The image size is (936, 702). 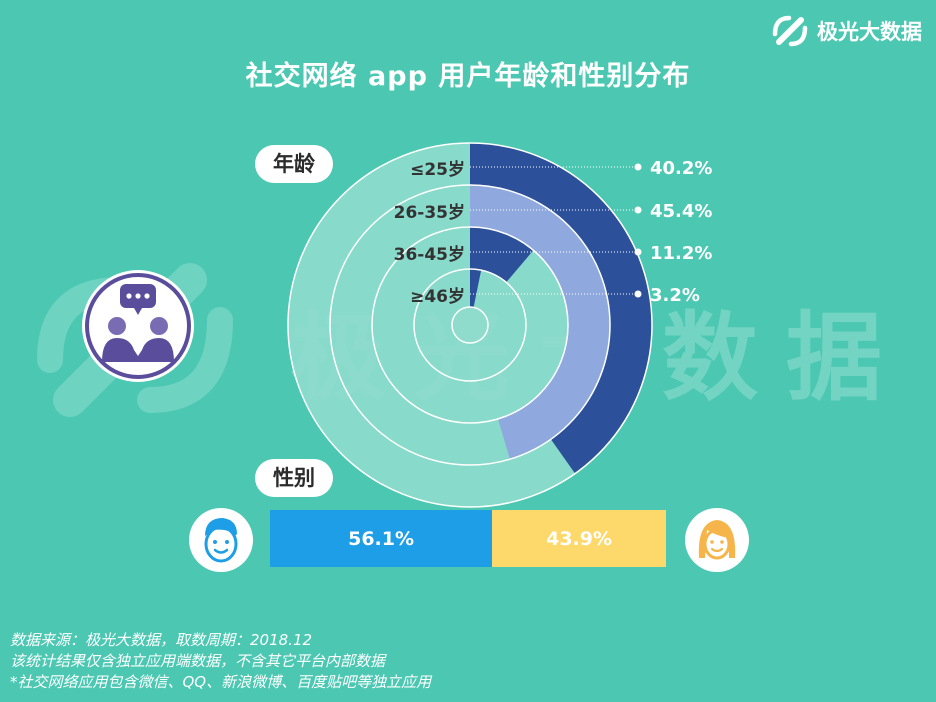 I want to click on age-category-label: ≥46岁, so click(x=437, y=296).